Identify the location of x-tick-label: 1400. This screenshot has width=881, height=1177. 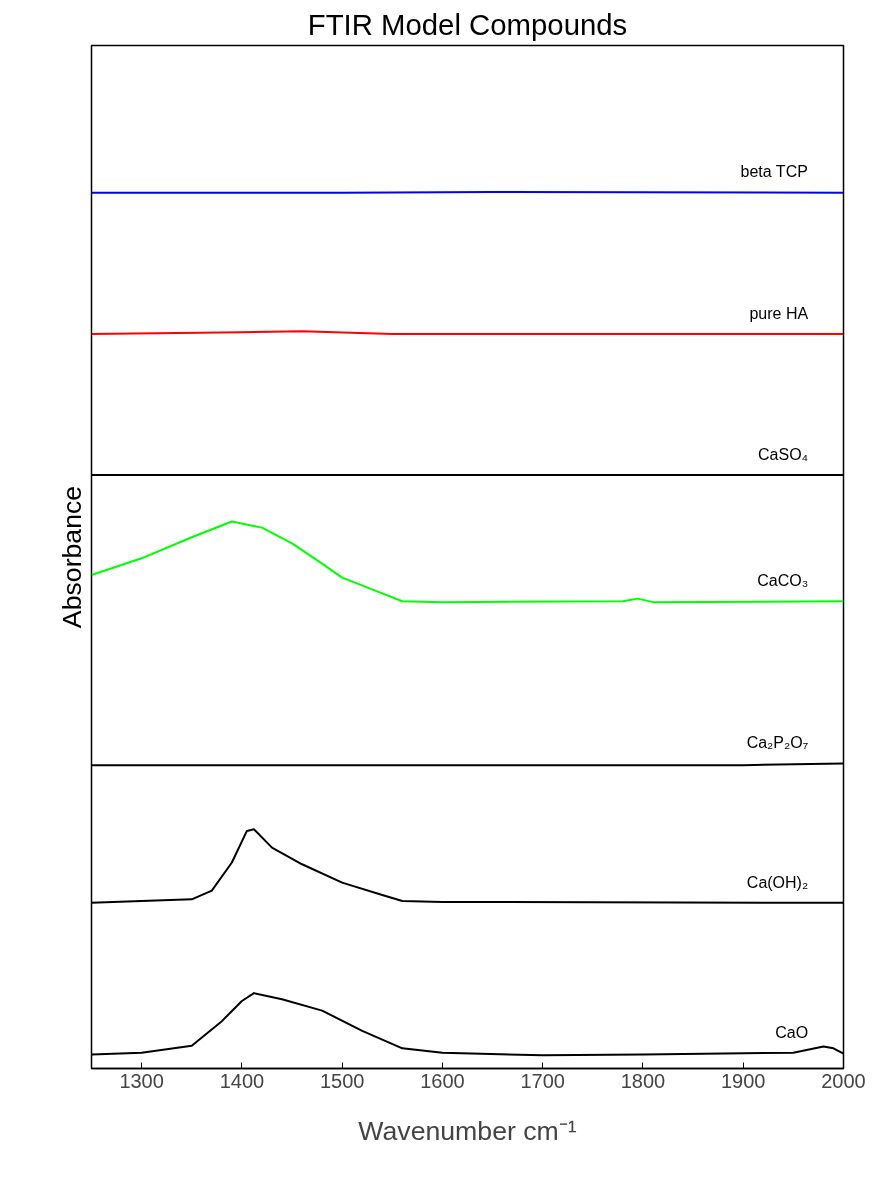
(242, 1080).